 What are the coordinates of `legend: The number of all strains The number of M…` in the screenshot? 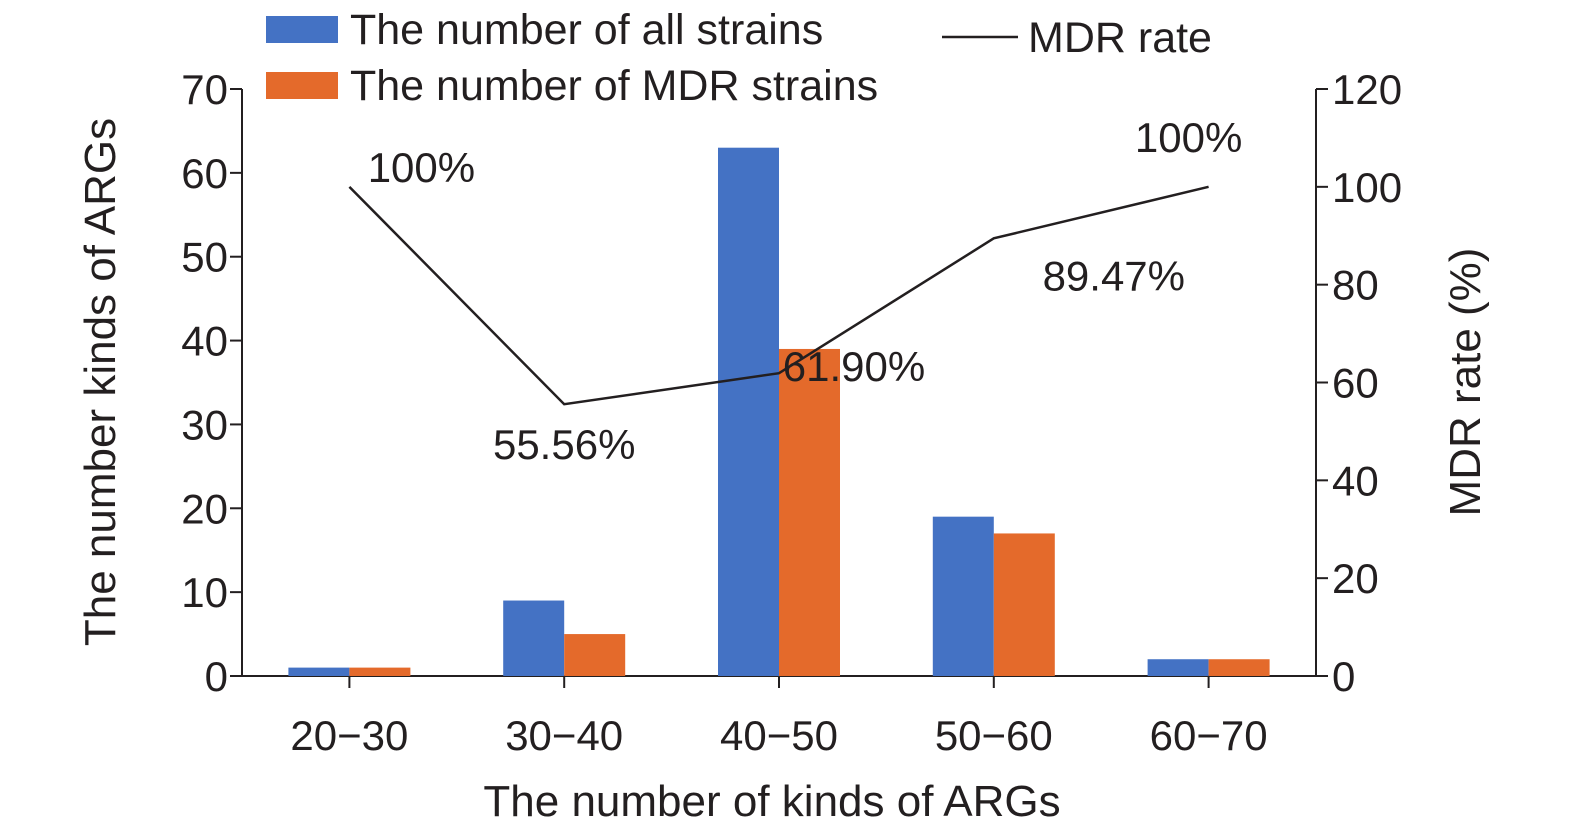 It's located at (739, 58).